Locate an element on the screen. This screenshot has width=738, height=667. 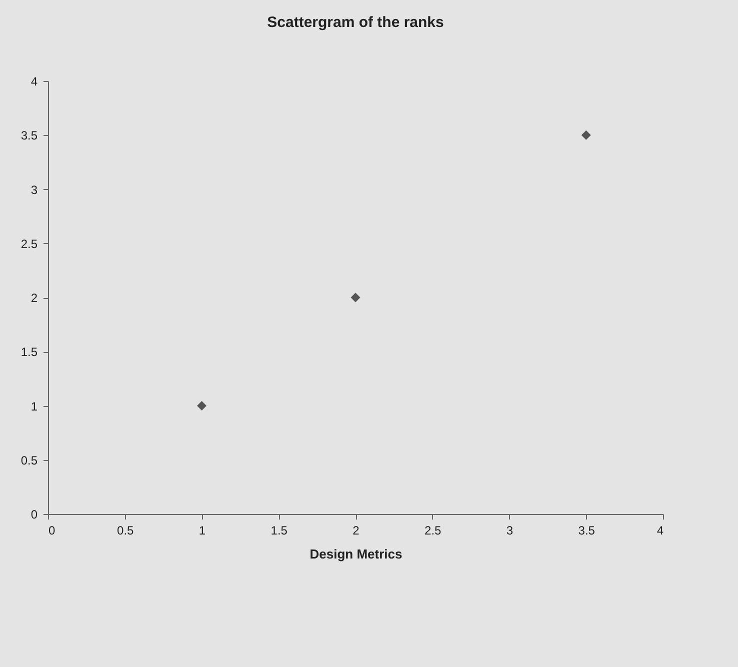
y-tick-label: 0 is located at coordinates (34, 515).